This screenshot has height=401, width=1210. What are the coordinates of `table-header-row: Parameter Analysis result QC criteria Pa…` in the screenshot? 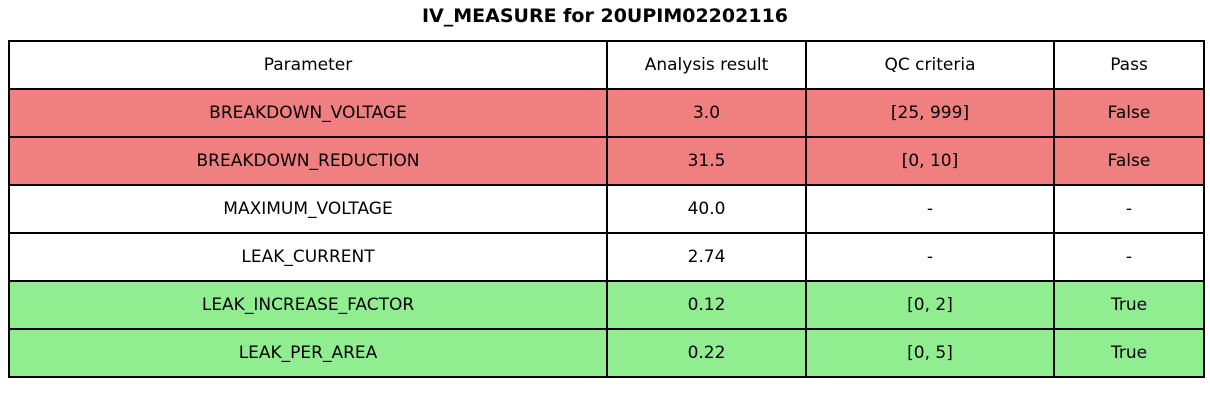 It's located at (606, 65).